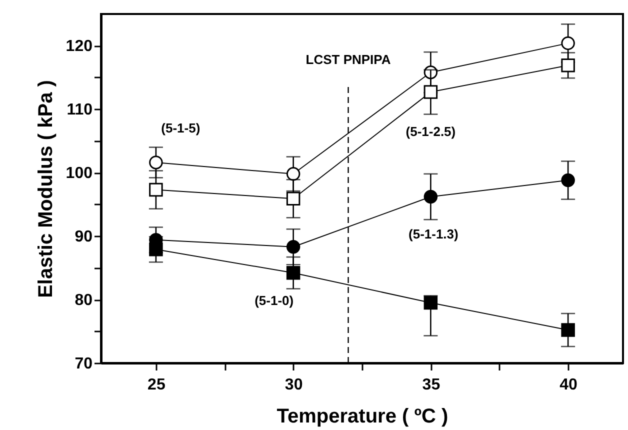  Describe the element at coordinates (293, 385) in the screenshot. I see `x-tick-label: 30` at that location.